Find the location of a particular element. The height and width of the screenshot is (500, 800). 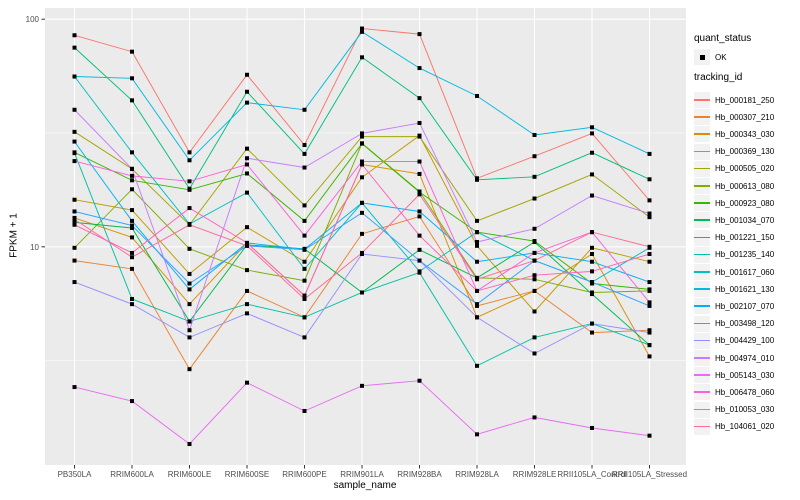

legend-item-label: Hb_000369_130 is located at coordinates (745, 152).